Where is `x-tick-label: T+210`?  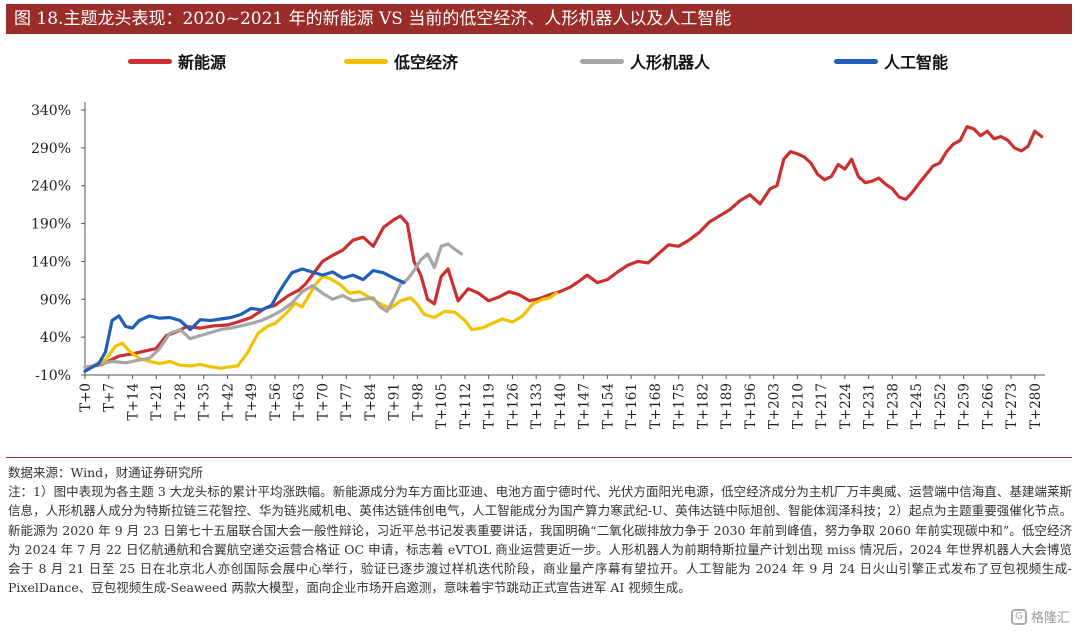 x-tick-label: T+210 is located at coordinates (798, 406).